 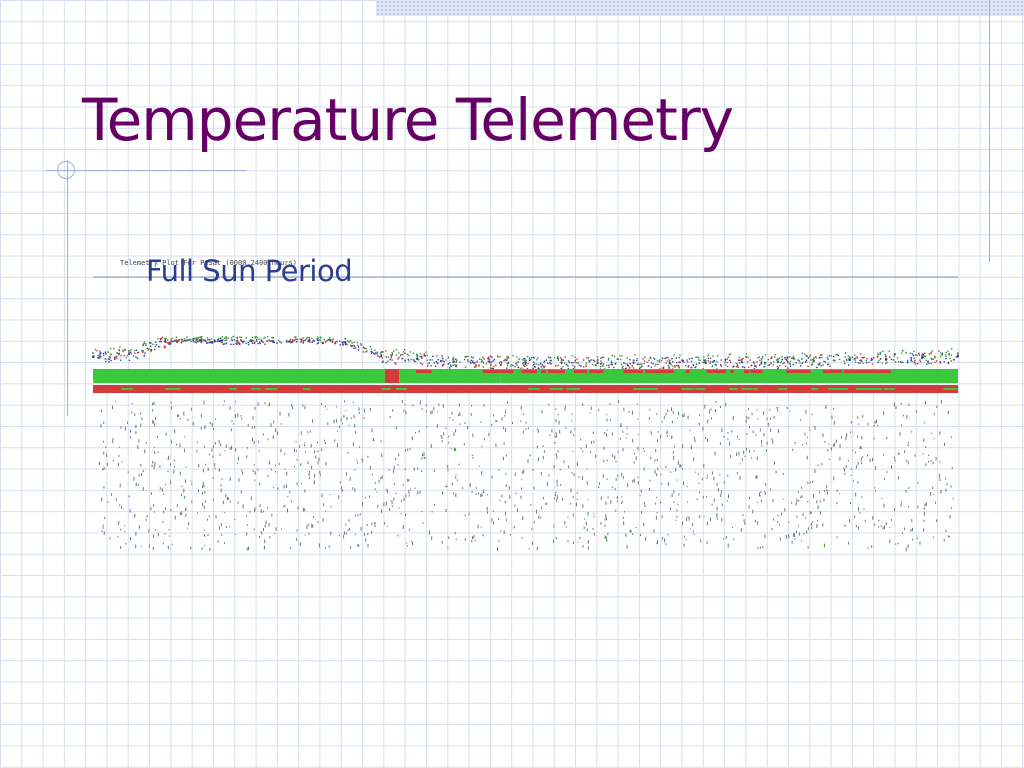 I want to click on status-tick, so click(x=756, y=371).